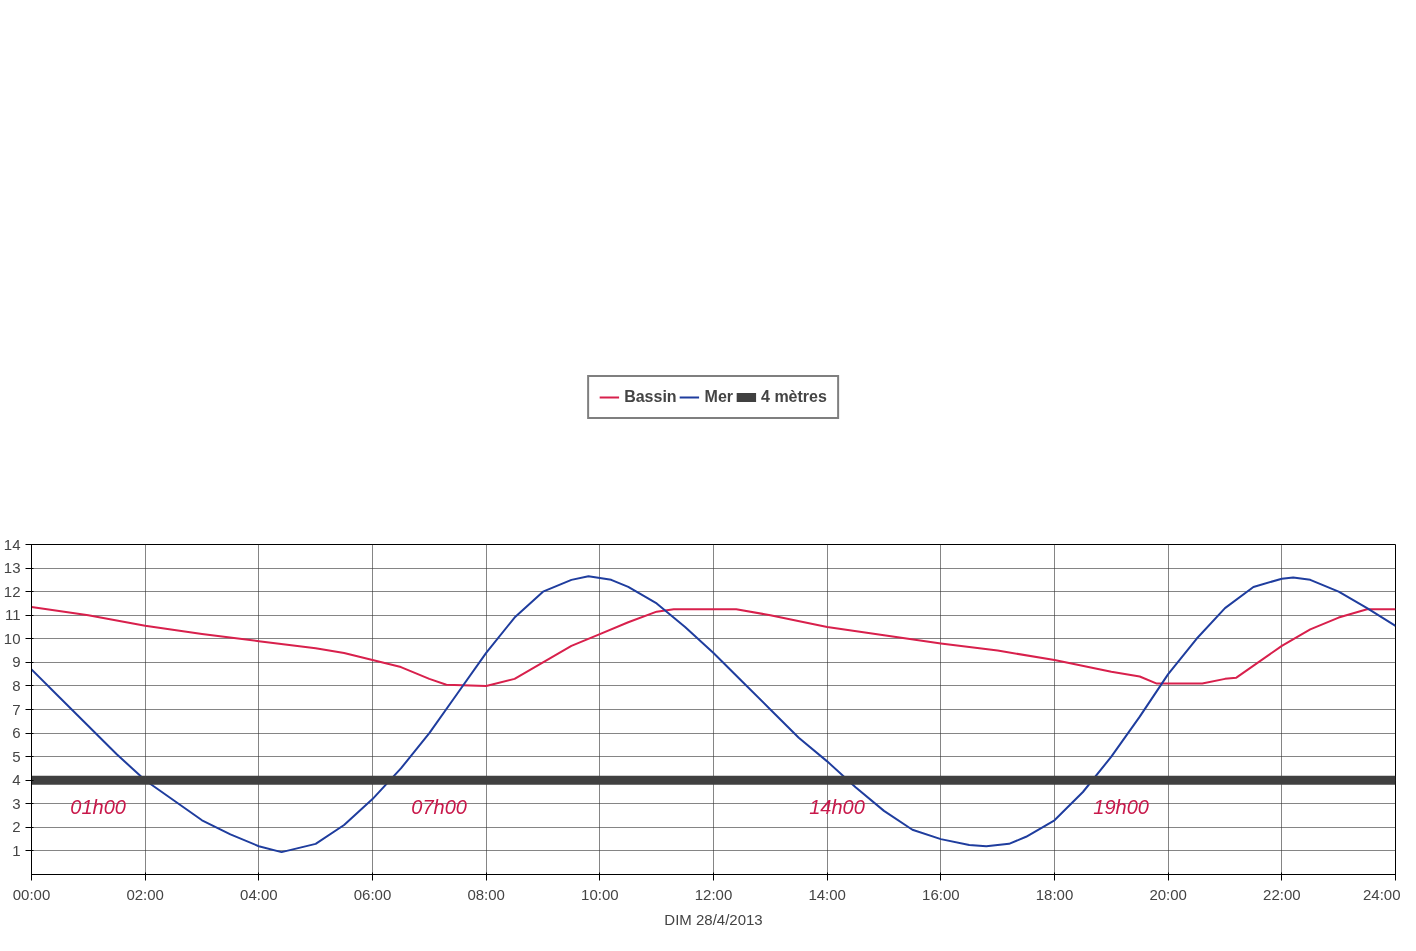 This screenshot has height=951, width=1416. What do you see at coordinates (16, 827) in the screenshot?
I see `y-tick-label: 2` at bounding box center [16, 827].